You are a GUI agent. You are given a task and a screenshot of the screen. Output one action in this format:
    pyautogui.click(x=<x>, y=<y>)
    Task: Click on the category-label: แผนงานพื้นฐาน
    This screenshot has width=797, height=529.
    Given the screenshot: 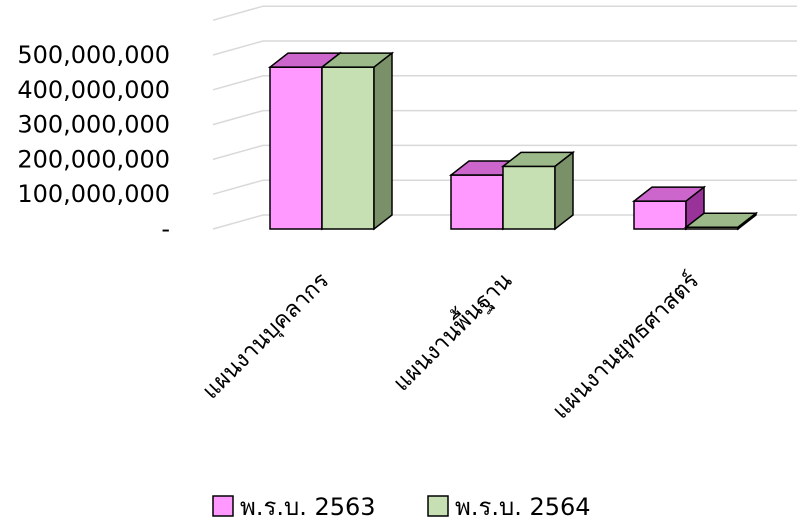 What is the action you would take?
    pyautogui.click(x=452, y=331)
    